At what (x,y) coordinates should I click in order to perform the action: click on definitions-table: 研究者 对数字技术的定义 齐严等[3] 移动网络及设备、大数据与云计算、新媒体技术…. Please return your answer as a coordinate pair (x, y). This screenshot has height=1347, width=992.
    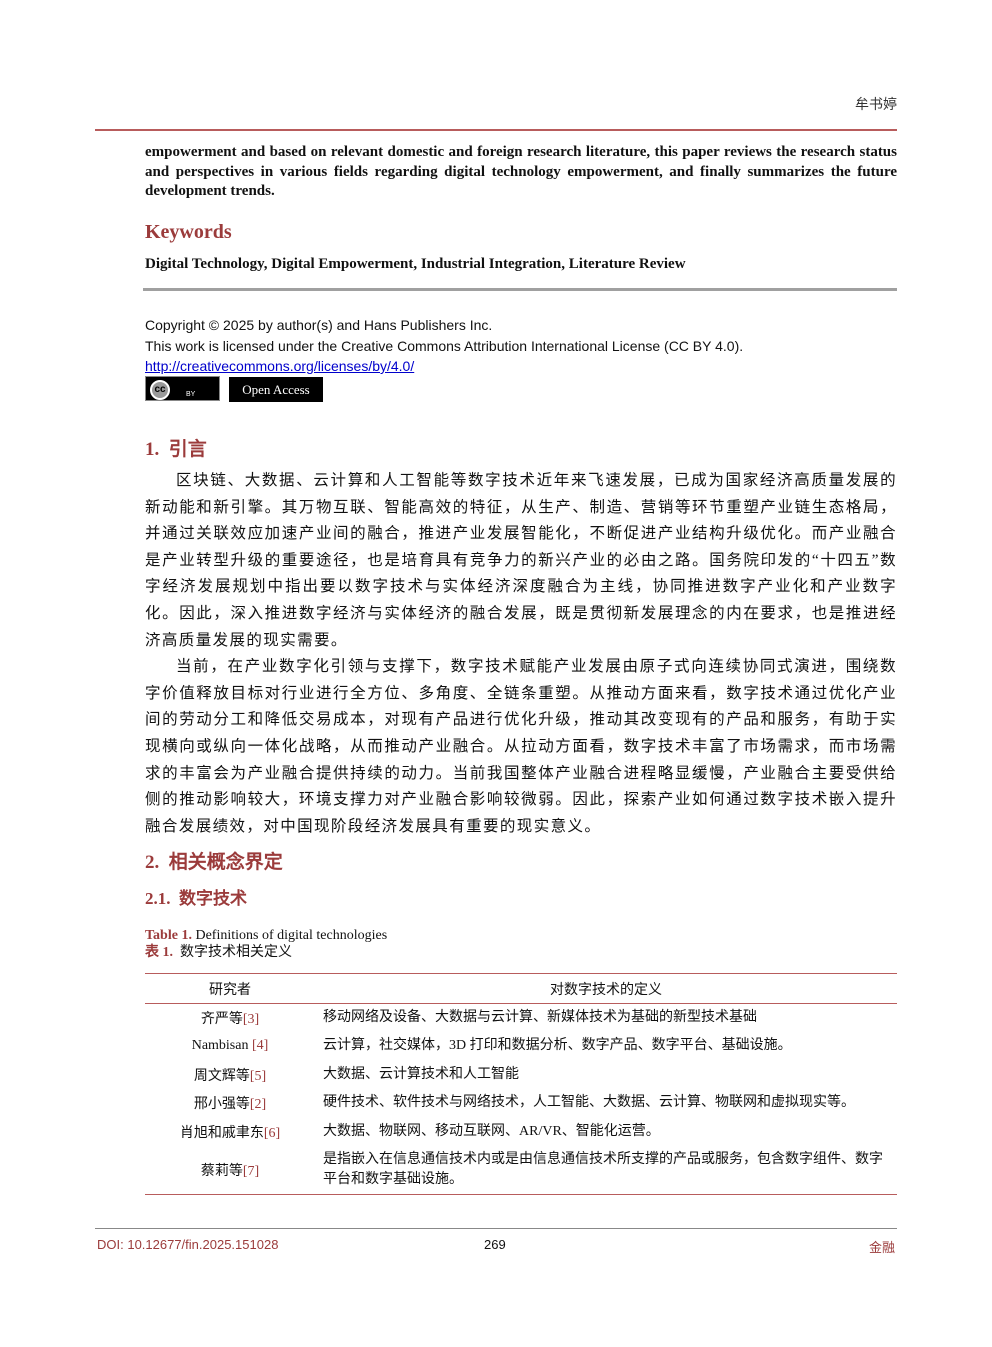
    Looking at the image, I should click on (521, 1084).